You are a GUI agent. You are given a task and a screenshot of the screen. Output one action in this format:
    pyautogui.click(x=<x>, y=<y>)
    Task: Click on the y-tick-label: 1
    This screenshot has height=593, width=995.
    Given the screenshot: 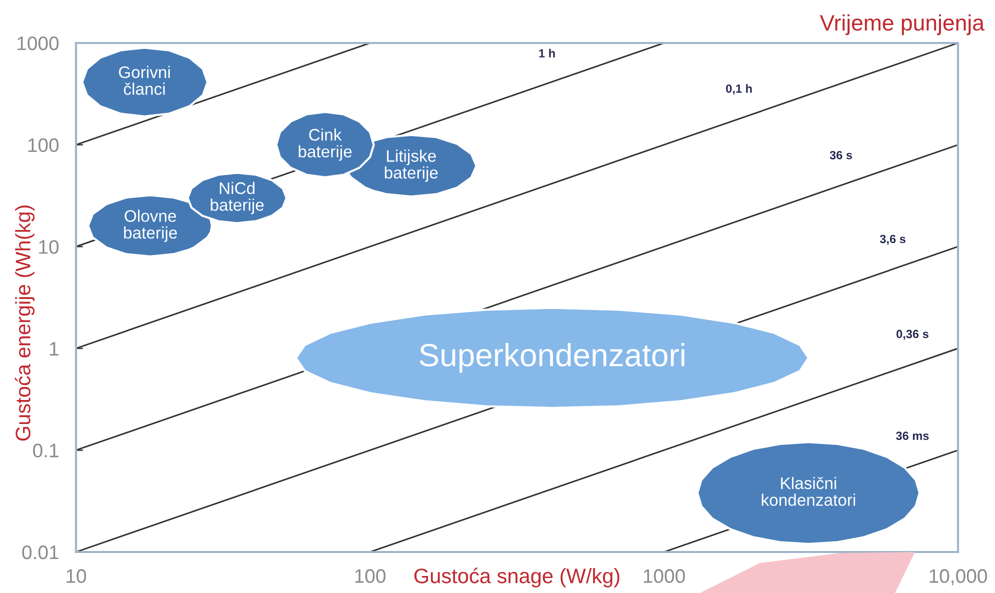 What is the action you would take?
    pyautogui.click(x=54, y=349)
    